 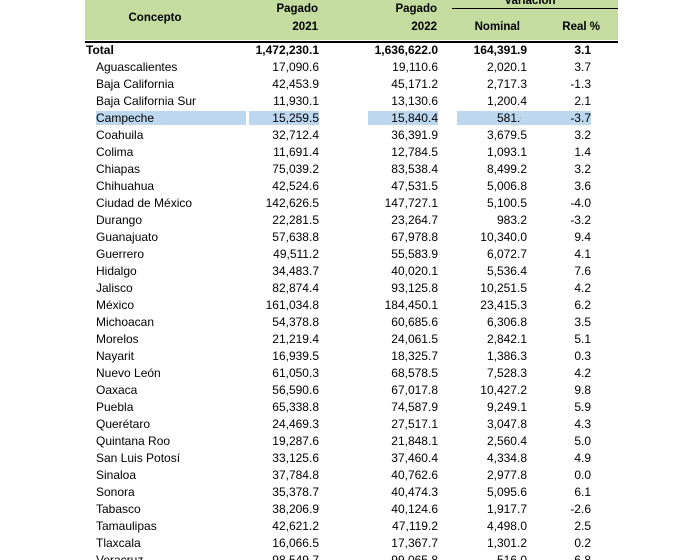 I want to click on cell: 67,017.8, so click(x=414, y=390).